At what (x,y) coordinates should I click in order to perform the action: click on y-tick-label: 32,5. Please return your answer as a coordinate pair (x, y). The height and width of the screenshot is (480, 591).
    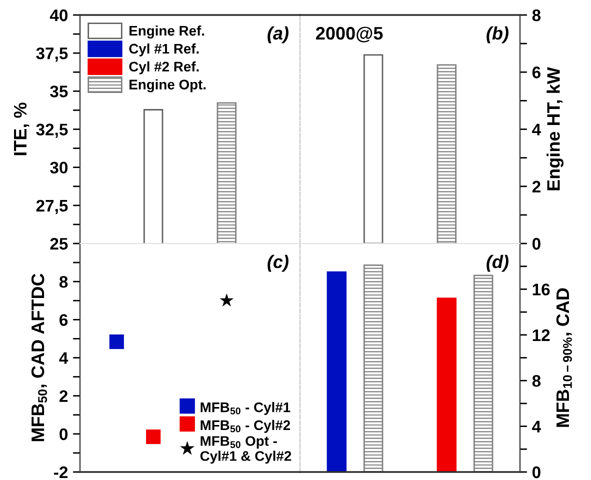
    Looking at the image, I should click on (52, 131).